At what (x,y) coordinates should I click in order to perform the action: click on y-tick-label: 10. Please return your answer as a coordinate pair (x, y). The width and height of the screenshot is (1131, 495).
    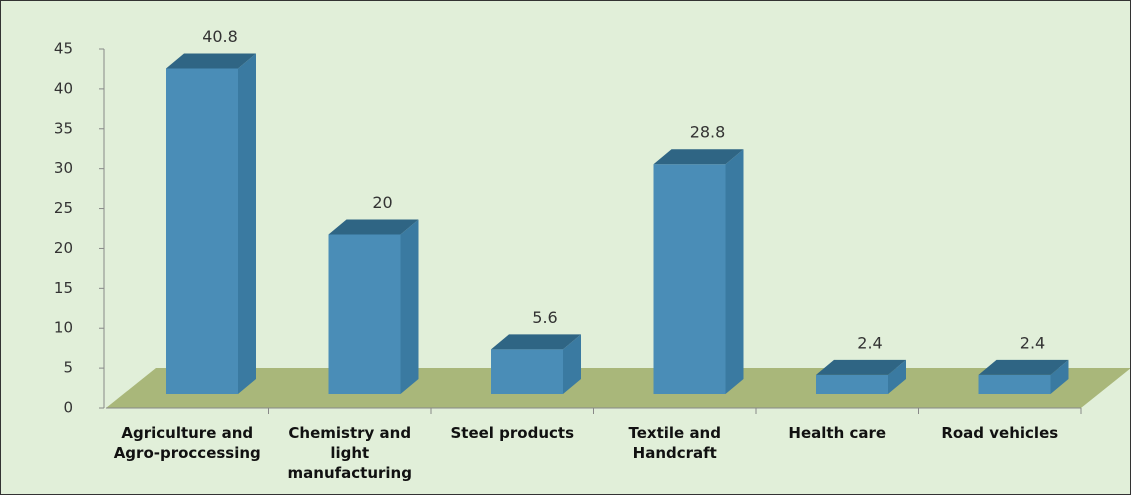
    Looking at the image, I should click on (63, 328).